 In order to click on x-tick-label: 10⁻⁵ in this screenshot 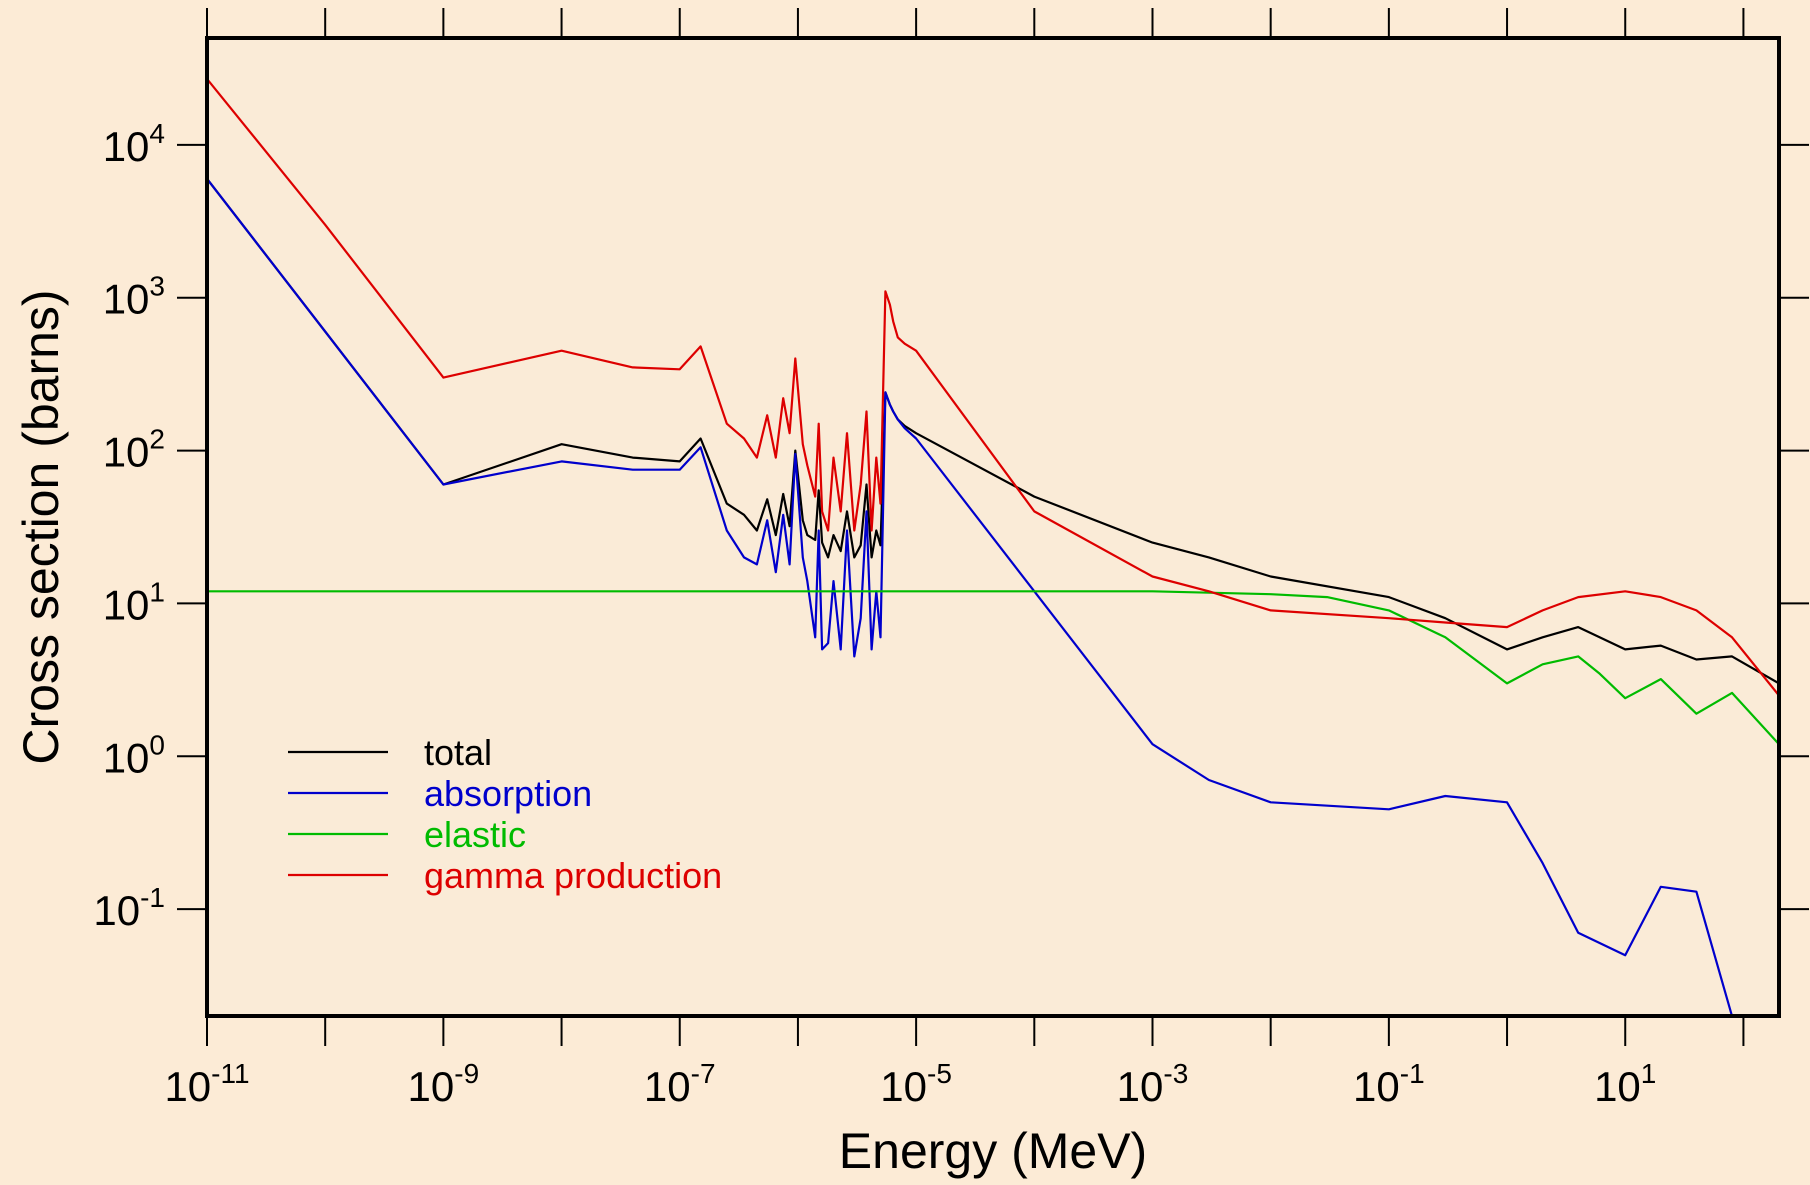, I will do `click(916, 1084)`.